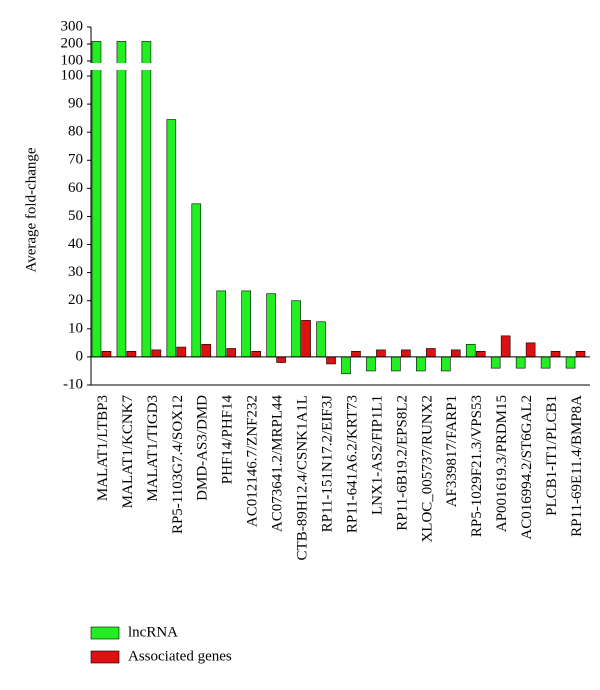  Describe the element at coordinates (527, 467) in the screenshot. I see `x-tick-label: AC016994.2/ST6GAL2` at that location.